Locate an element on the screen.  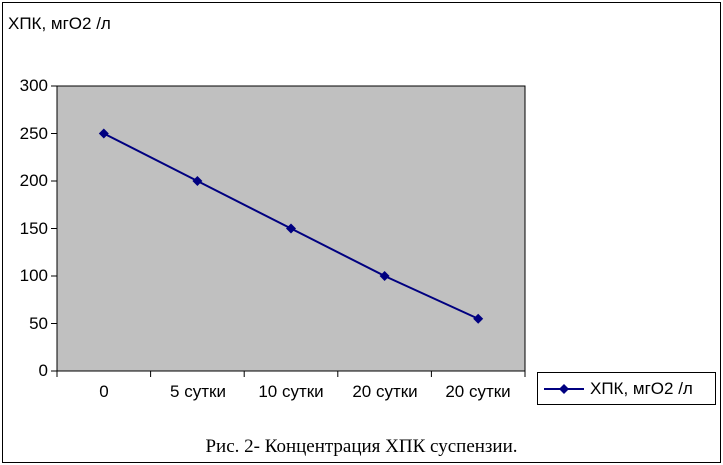
y-axis-label: 50 is located at coordinates (38, 323).